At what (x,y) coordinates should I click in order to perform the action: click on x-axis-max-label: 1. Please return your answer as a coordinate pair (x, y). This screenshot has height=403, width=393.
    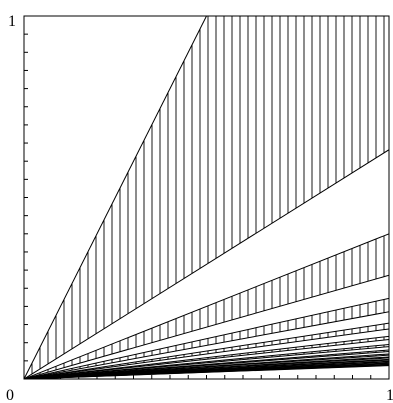
    Looking at the image, I should click on (389, 395).